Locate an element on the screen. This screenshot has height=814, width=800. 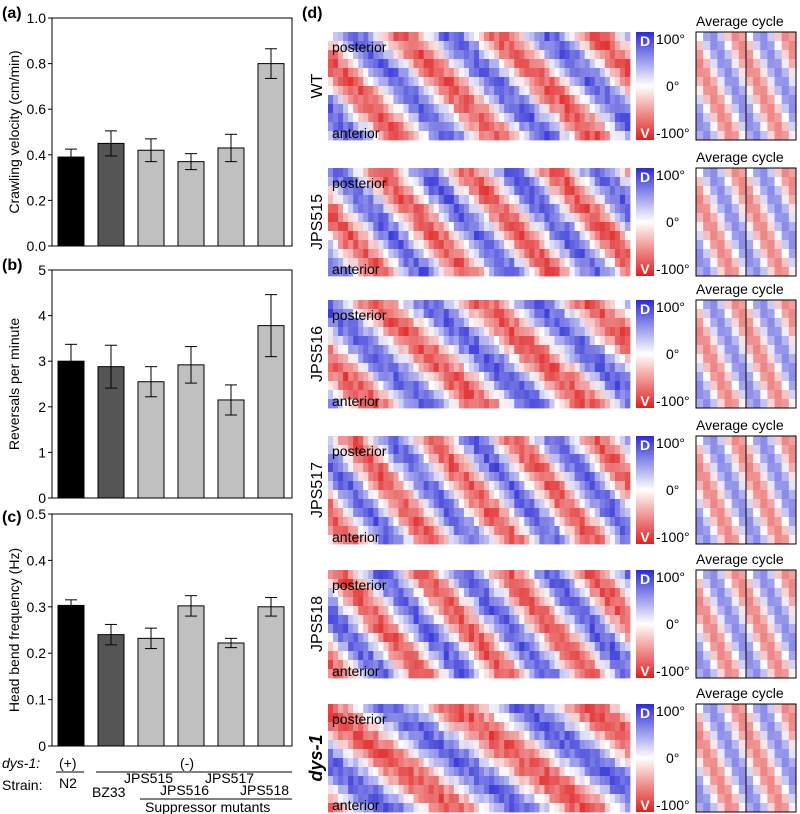
y-tick-label: 4 is located at coordinates (42, 316).